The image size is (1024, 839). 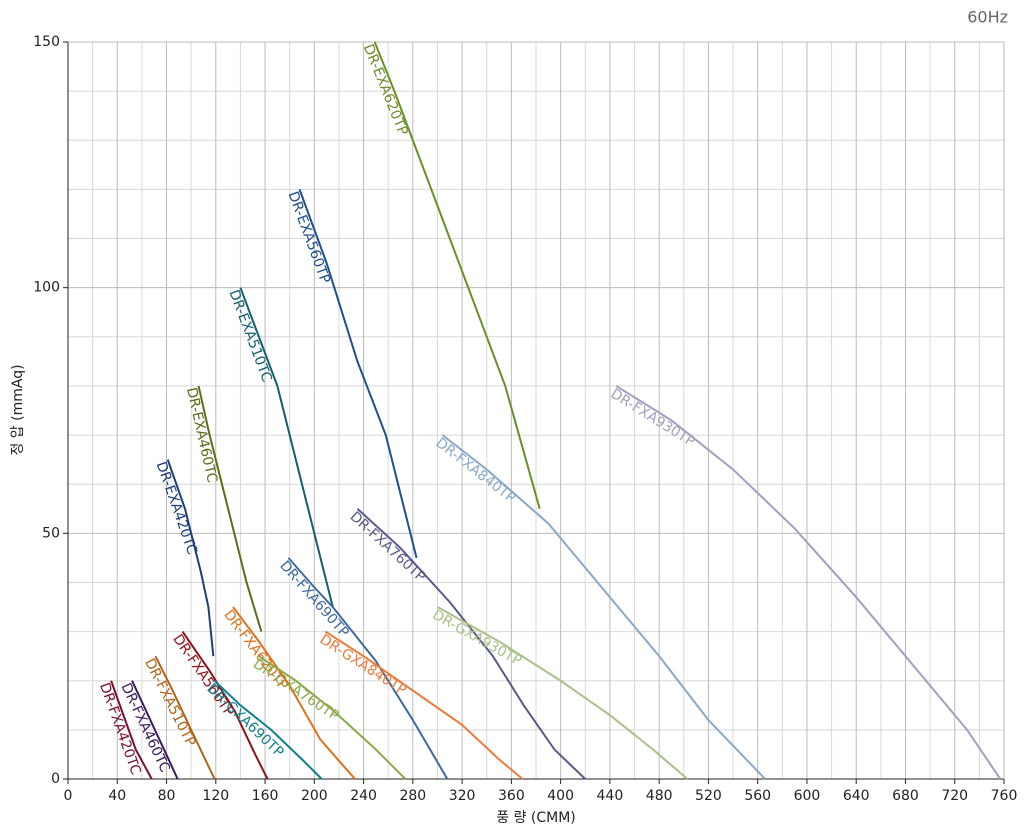 I want to click on series-label: DR-EXA560TP, so click(x=309, y=237).